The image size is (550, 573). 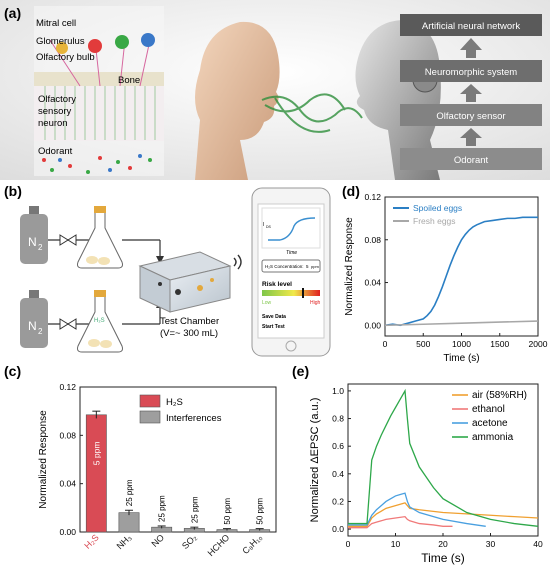 I want to click on phone-ylabel-sub: DS, so click(x=269, y=227).